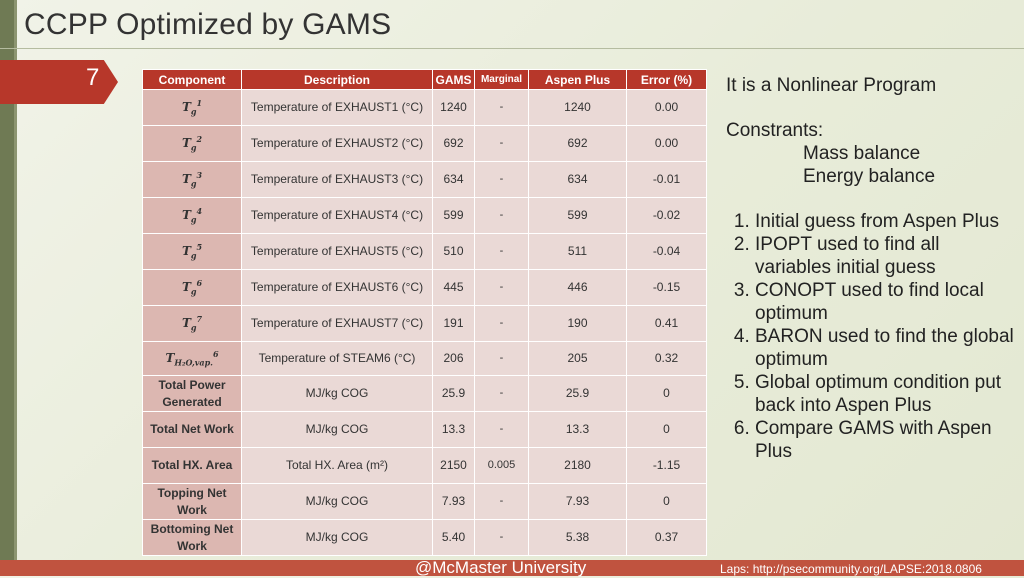 The image size is (1024, 578). Describe the element at coordinates (862, 153) in the screenshot. I see `constraint-item: Mass balance` at that location.